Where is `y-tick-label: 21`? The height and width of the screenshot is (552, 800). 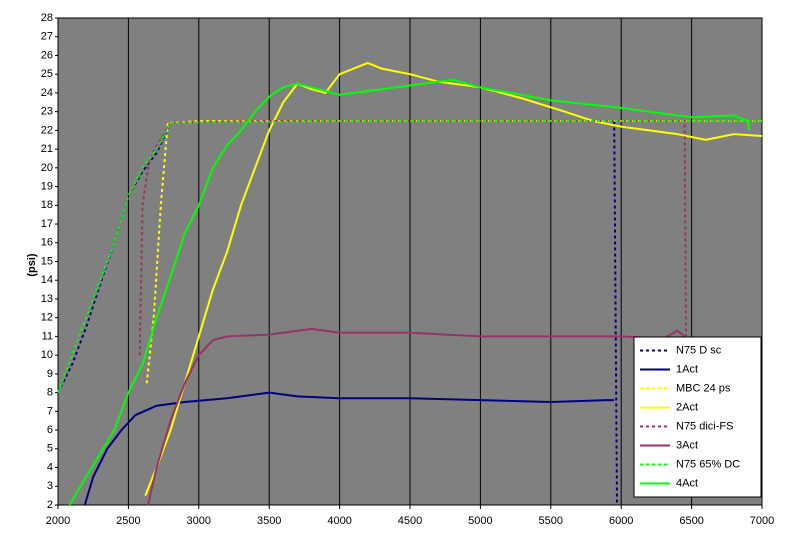
y-tick-label: 21 is located at coordinates (47, 149).